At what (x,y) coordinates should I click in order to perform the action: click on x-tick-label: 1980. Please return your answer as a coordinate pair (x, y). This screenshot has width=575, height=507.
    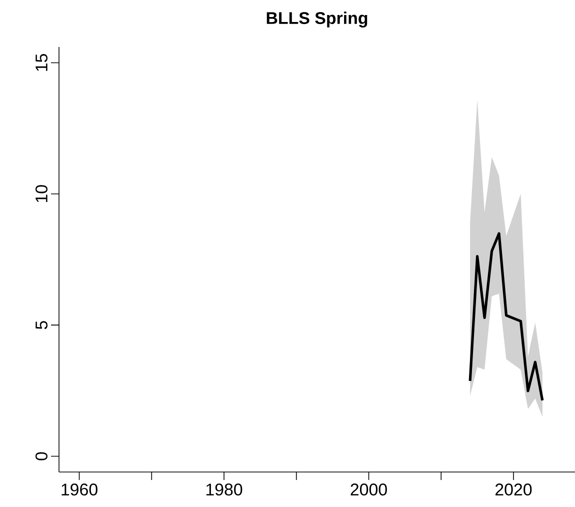
    Looking at the image, I should click on (224, 490).